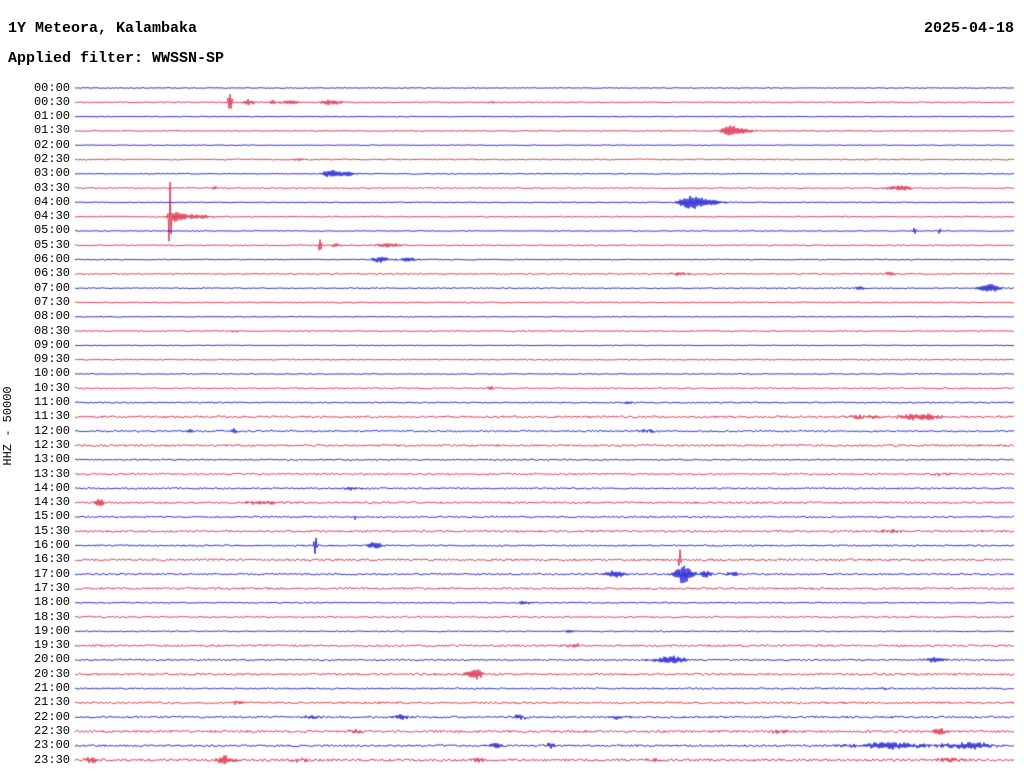 The height and width of the screenshot is (780, 1024). What do you see at coordinates (51, 158) in the screenshot?
I see `time-label: 02:30` at bounding box center [51, 158].